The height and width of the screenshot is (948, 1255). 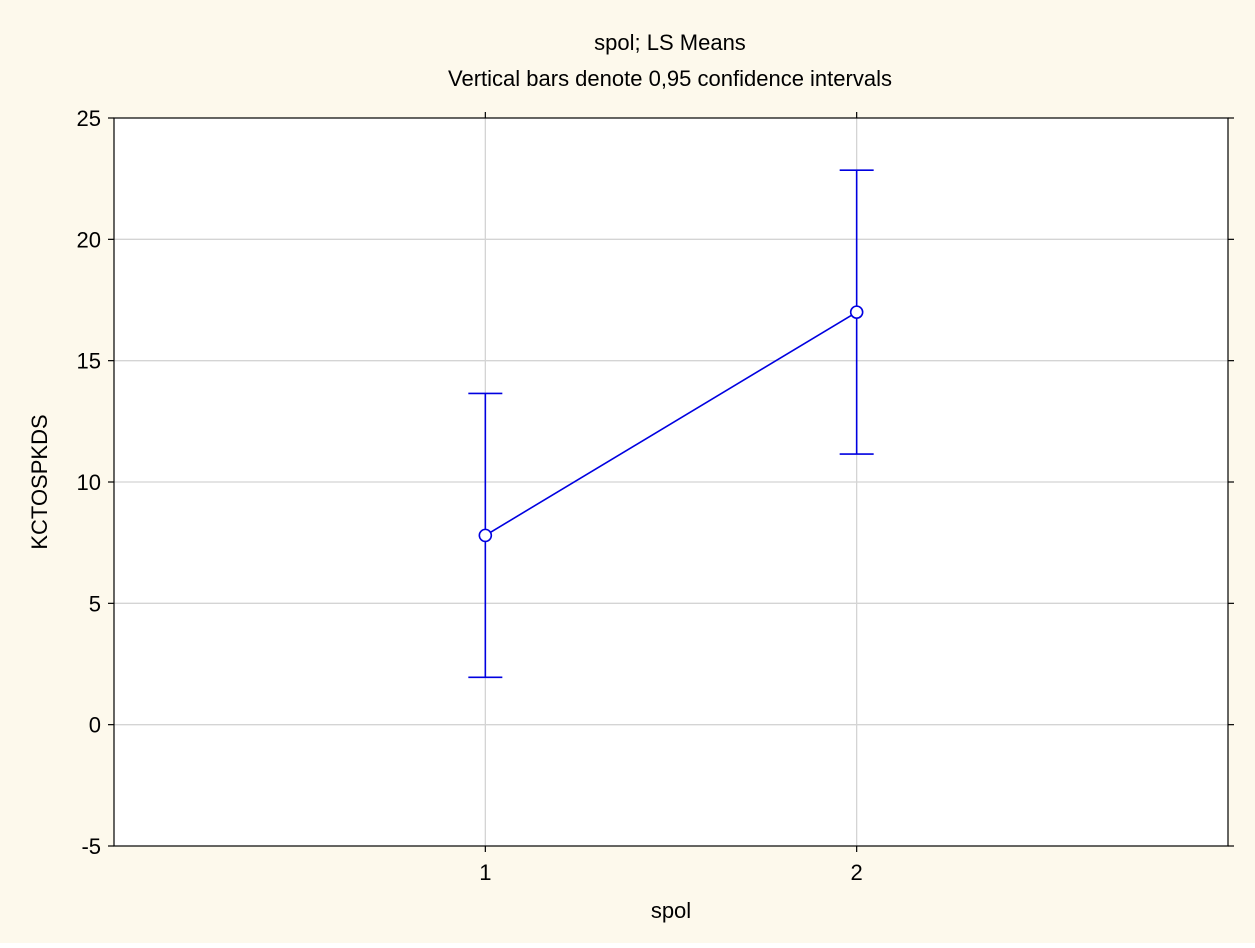 I want to click on y-axis-label: KCTOSPKDS, so click(x=39, y=481).